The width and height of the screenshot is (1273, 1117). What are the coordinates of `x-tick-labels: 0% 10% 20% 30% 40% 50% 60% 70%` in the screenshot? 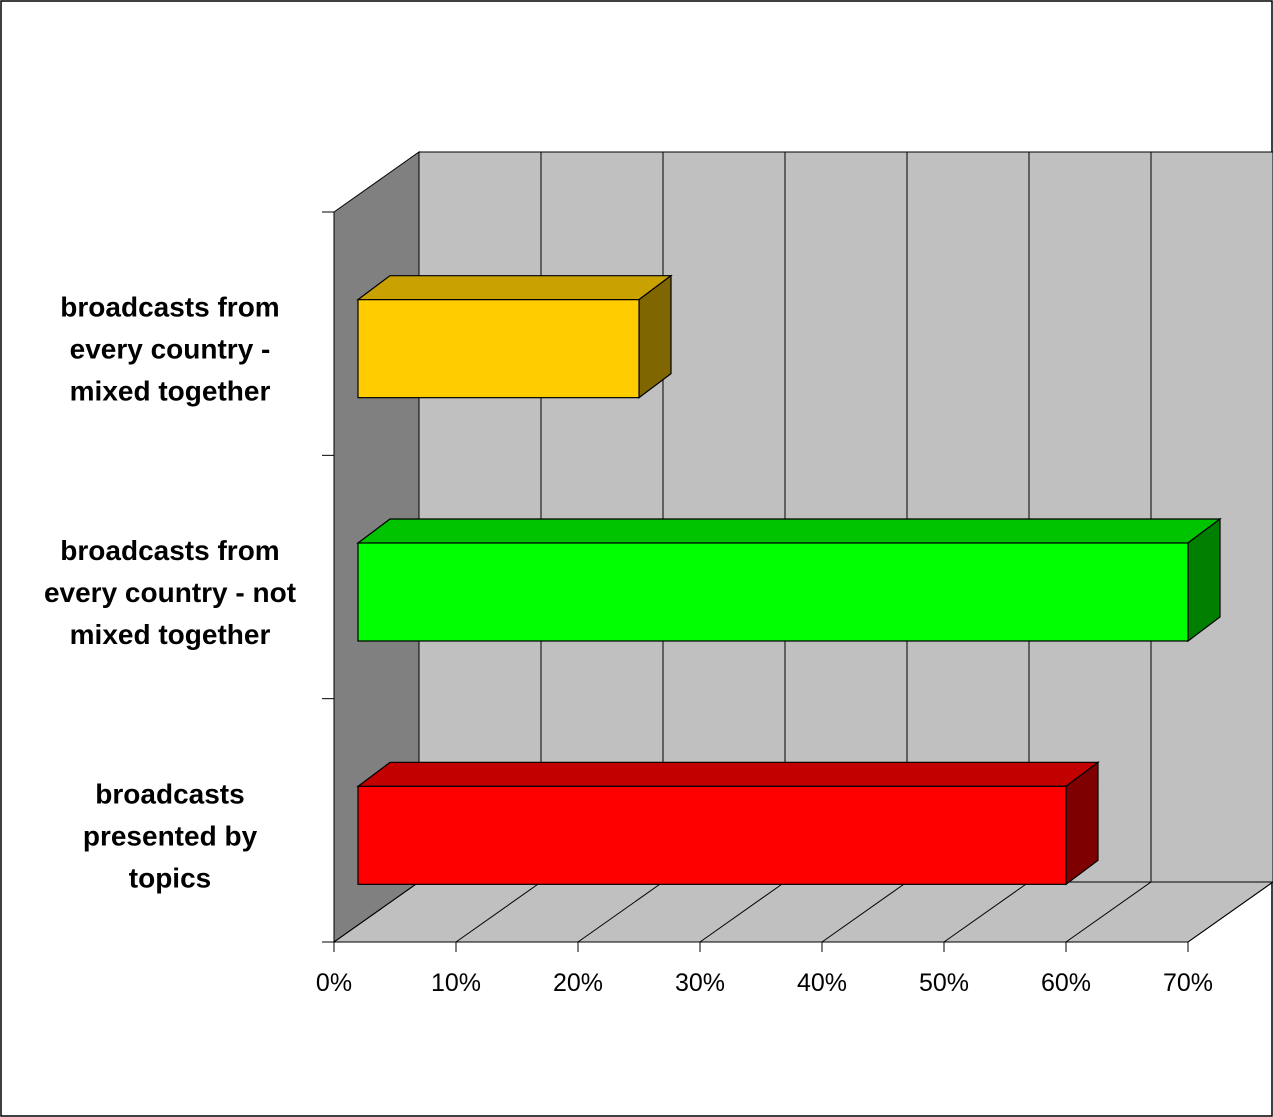 It's located at (764, 983).